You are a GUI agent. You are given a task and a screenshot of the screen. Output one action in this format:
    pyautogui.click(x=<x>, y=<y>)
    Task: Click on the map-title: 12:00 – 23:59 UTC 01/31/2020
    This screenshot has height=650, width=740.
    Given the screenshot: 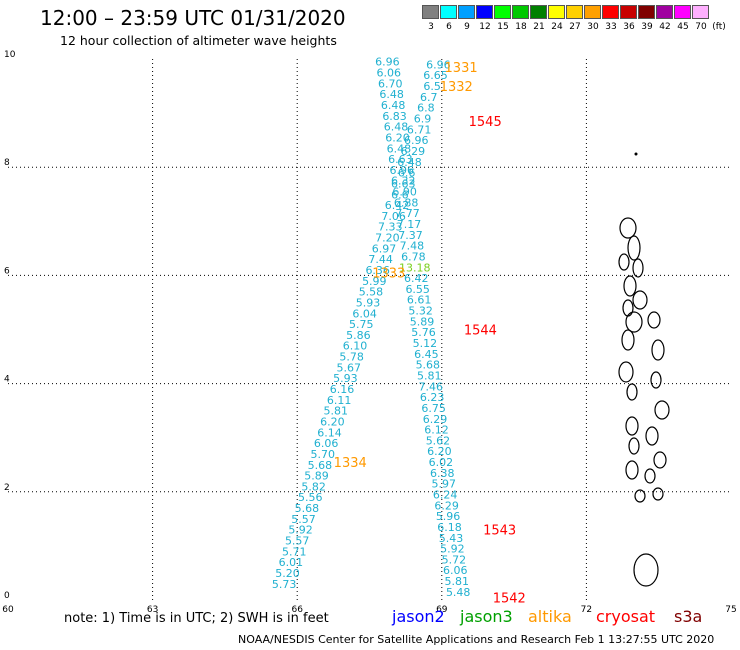 What is the action you would take?
    pyautogui.click(x=193, y=18)
    